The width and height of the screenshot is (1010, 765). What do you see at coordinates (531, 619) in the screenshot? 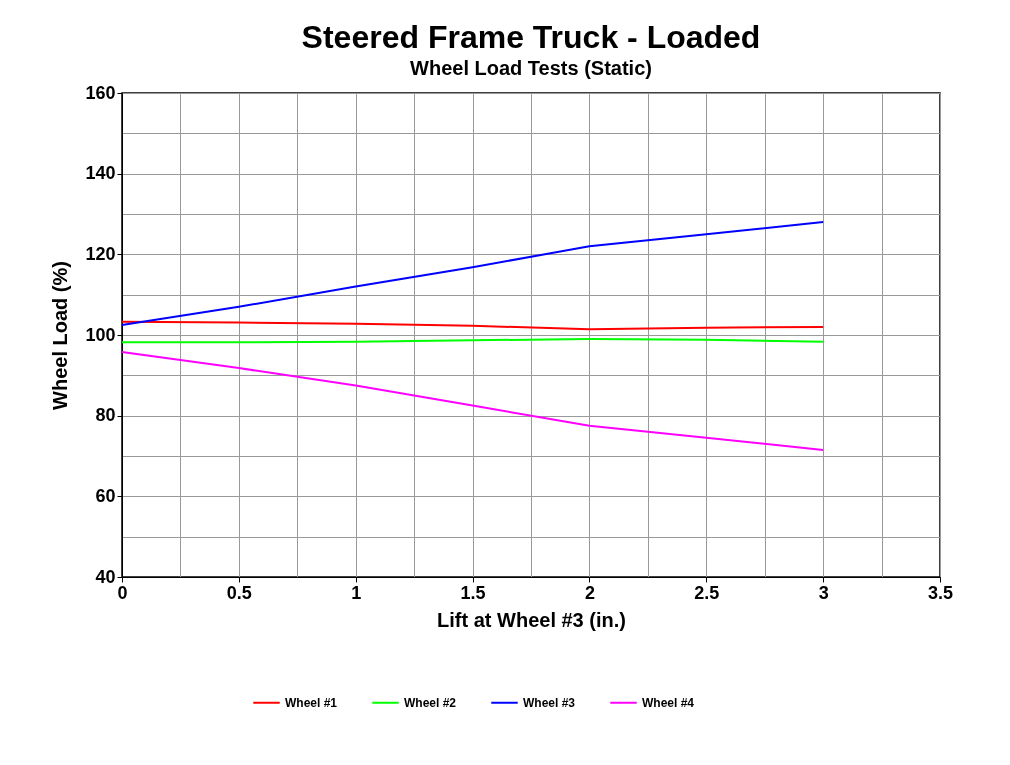
I see `x-axis-title: Lift at Wheel #3 (in.)` at bounding box center [531, 619].